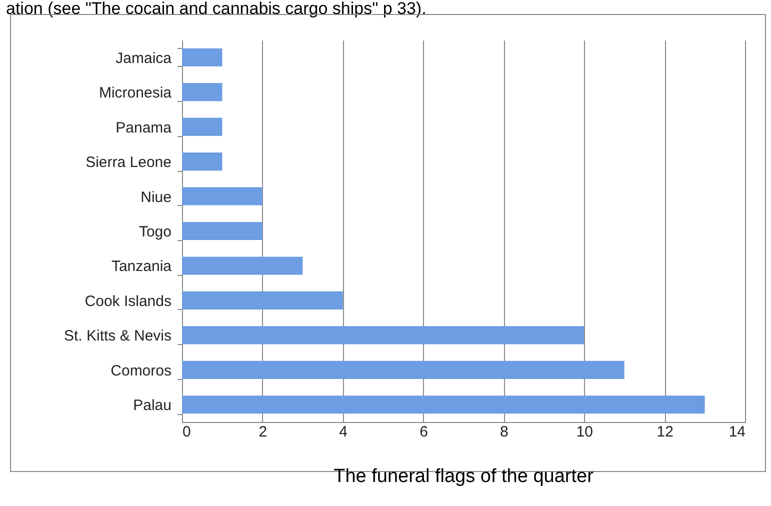 Image resolution: width=771 pixels, height=506 pixels. I want to click on x-tick-label: 12, so click(665, 432).